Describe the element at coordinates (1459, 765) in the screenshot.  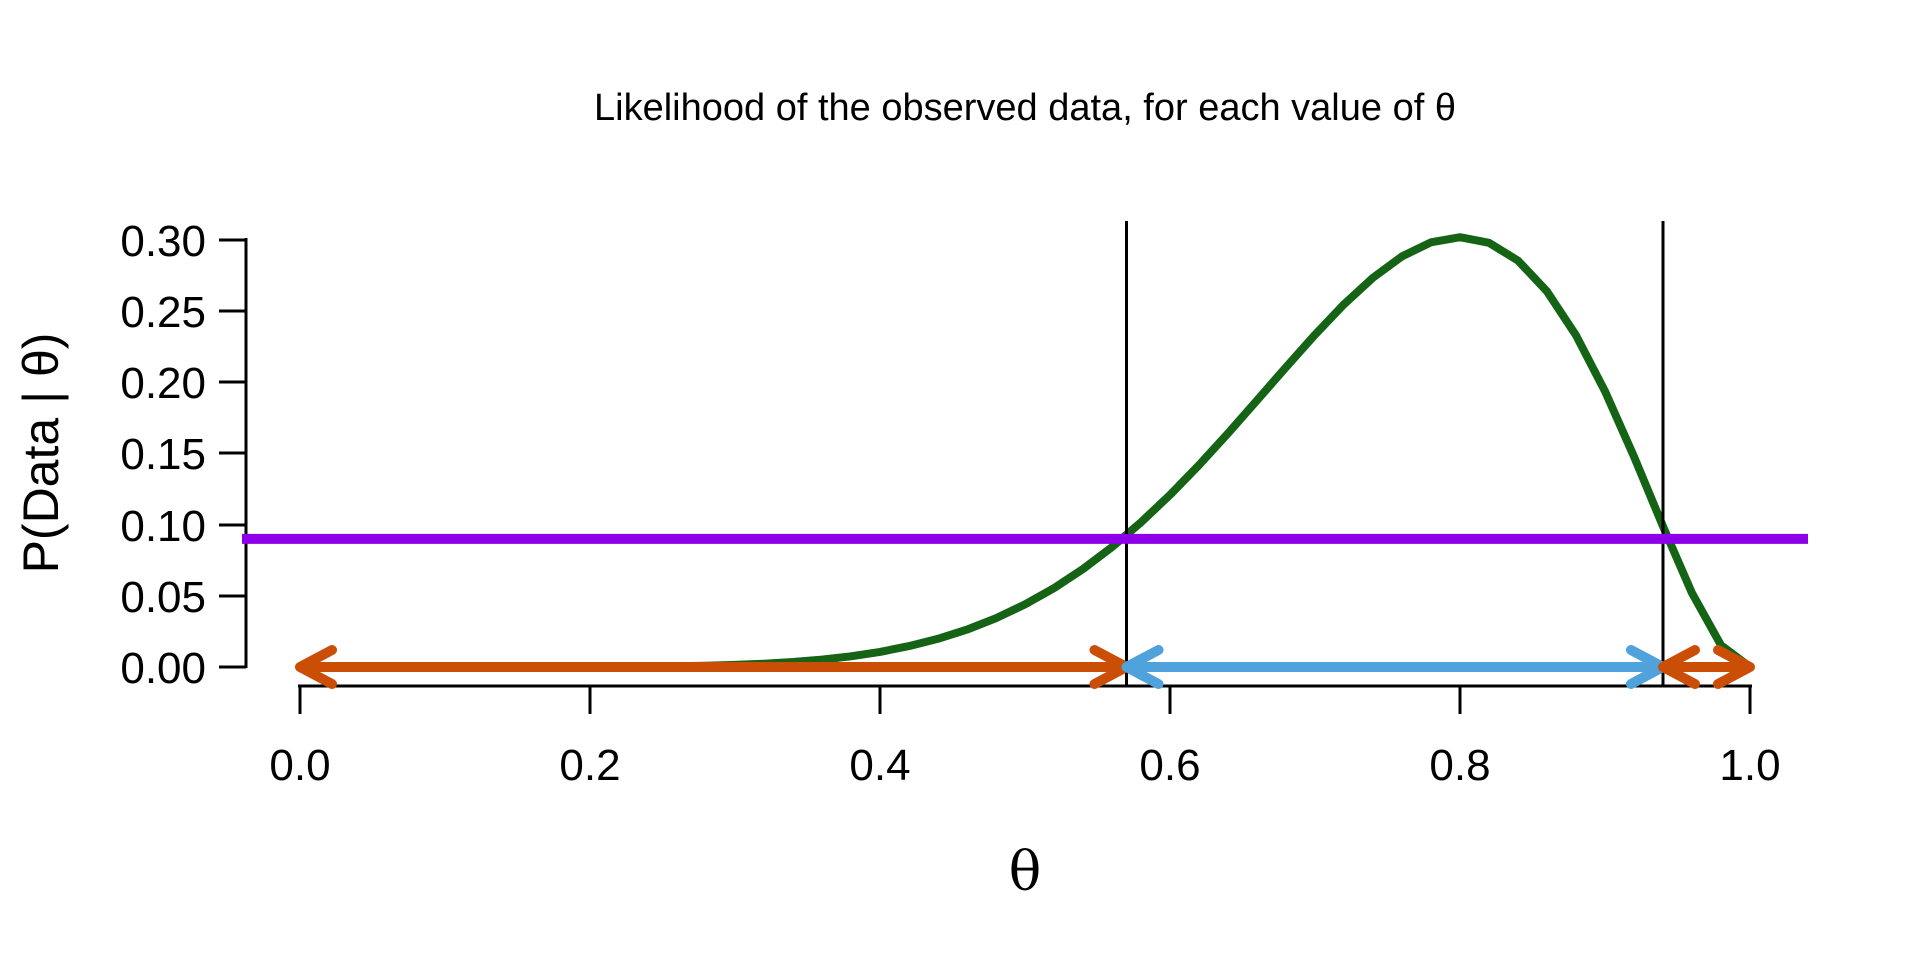
I see `x-tick-label: 0.8` at that location.